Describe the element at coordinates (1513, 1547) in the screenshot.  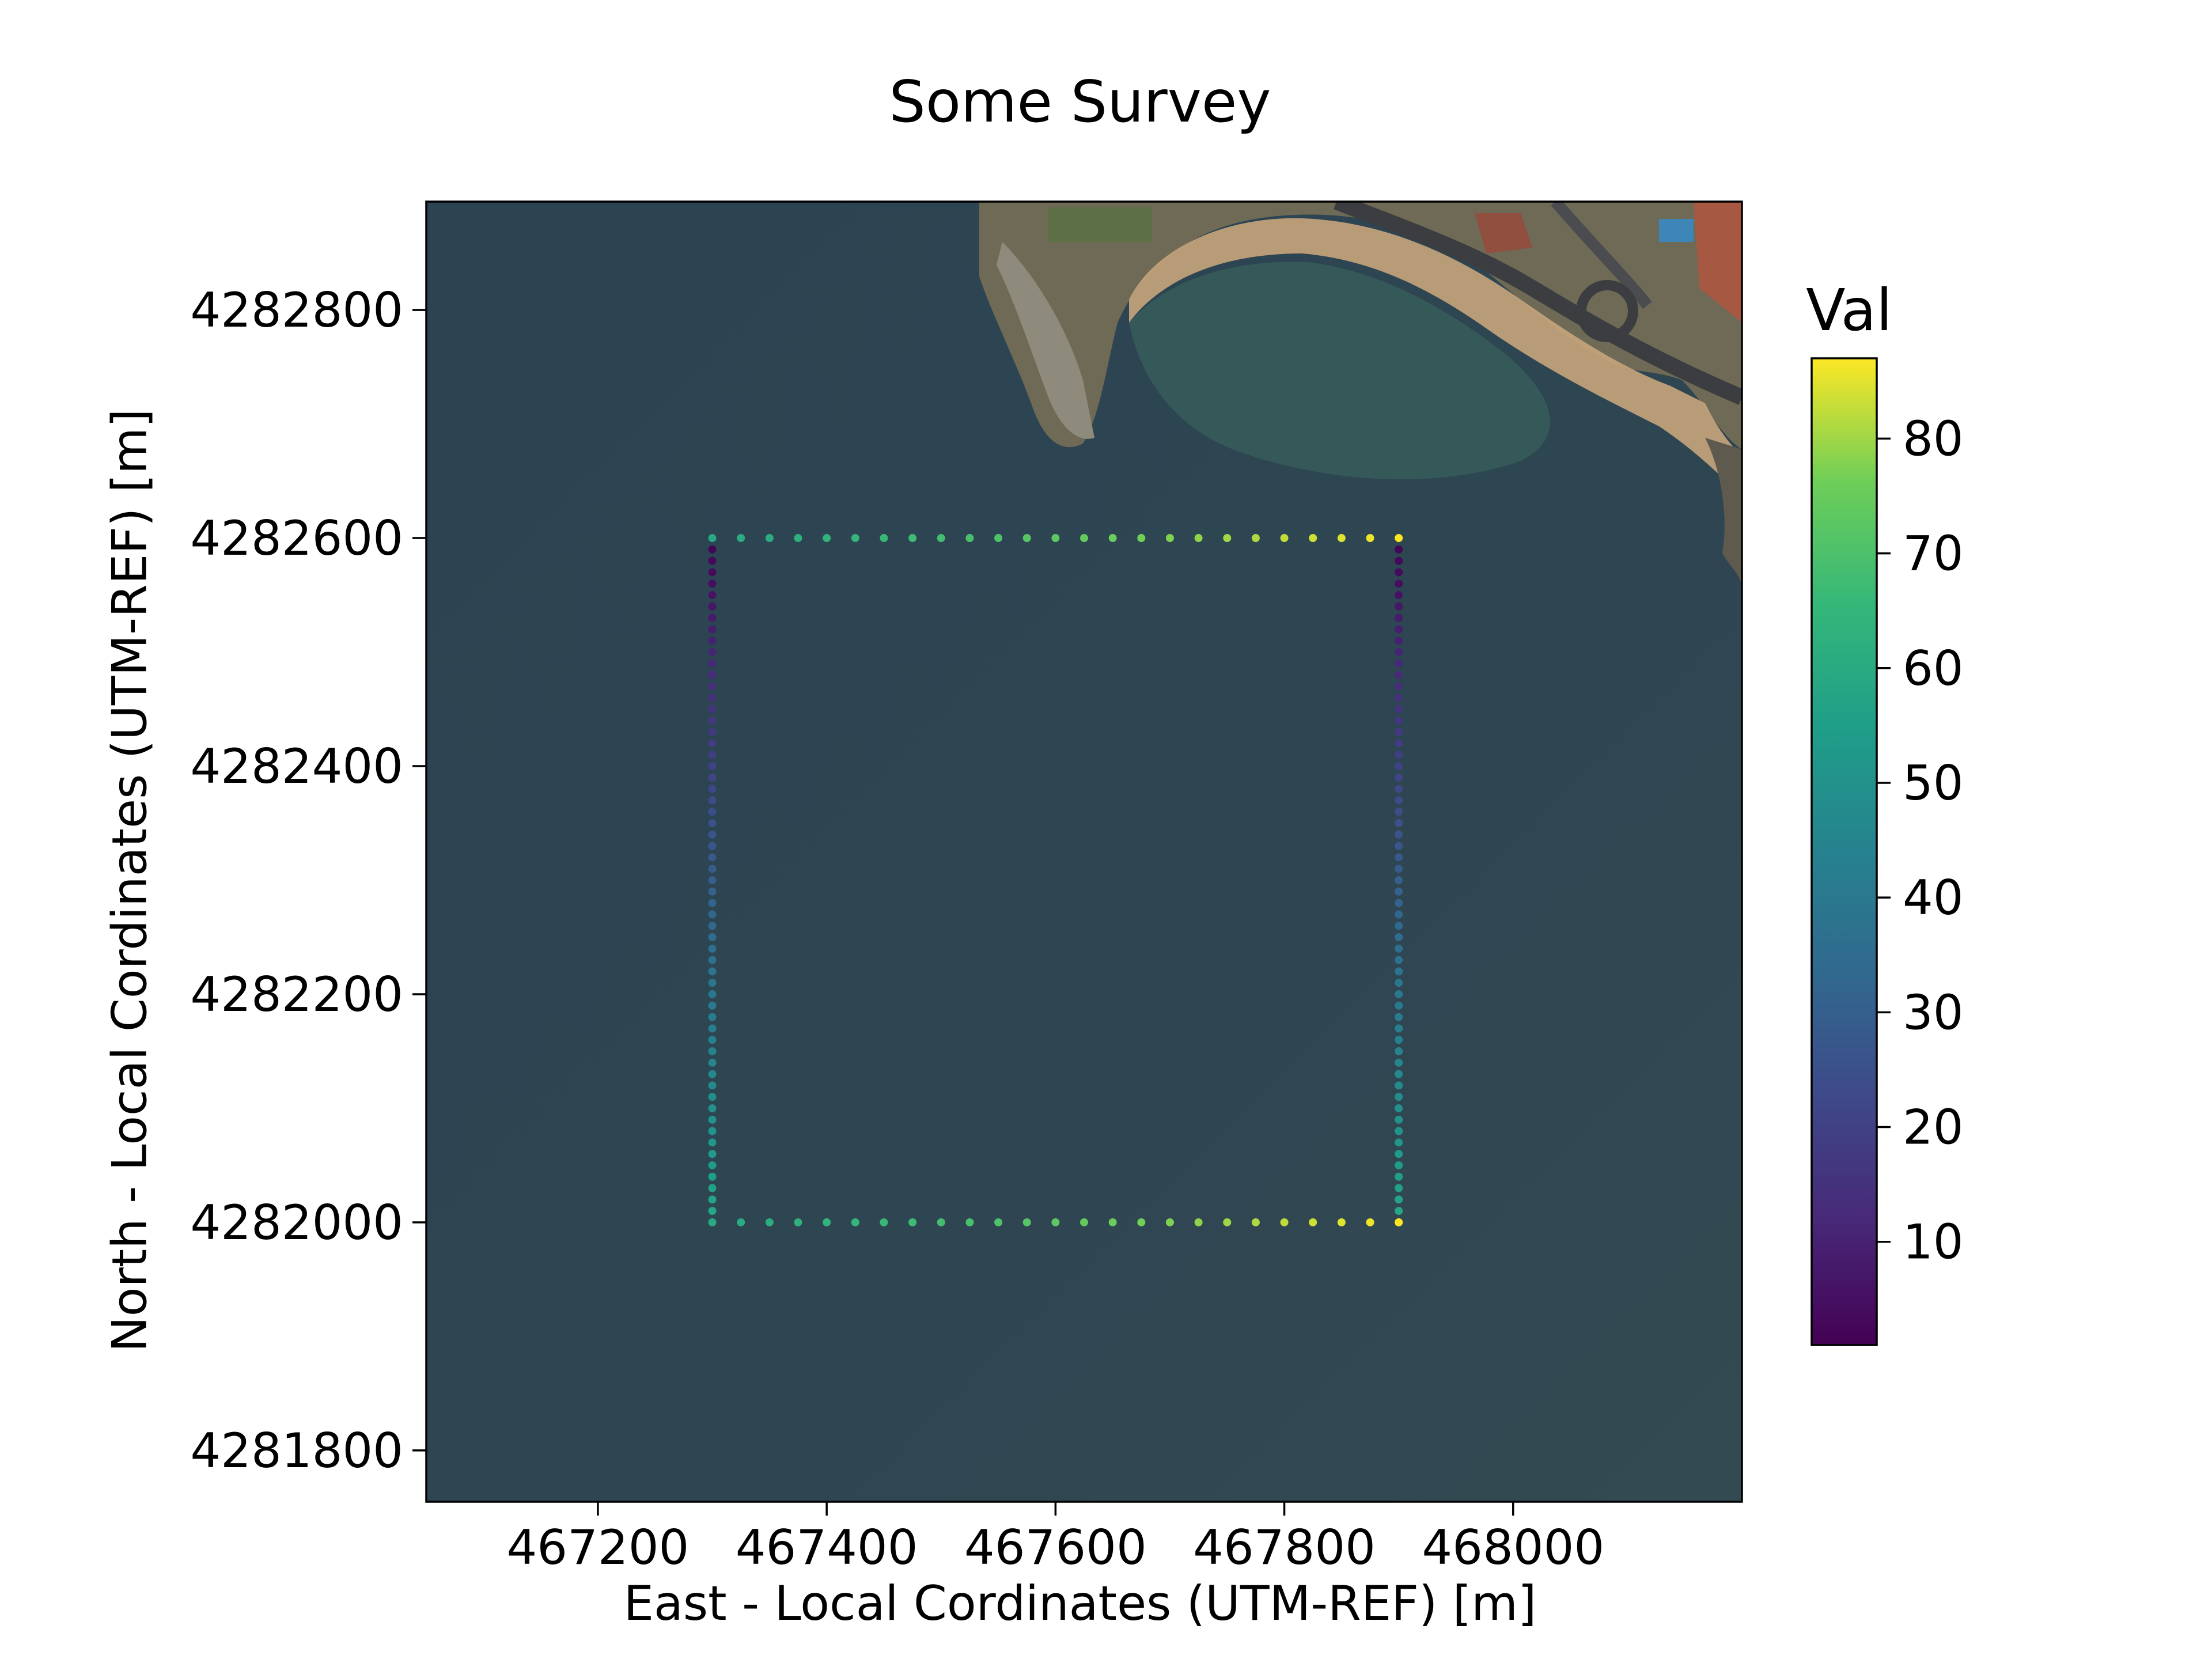
I see `x-tick-label: 468000` at that location.